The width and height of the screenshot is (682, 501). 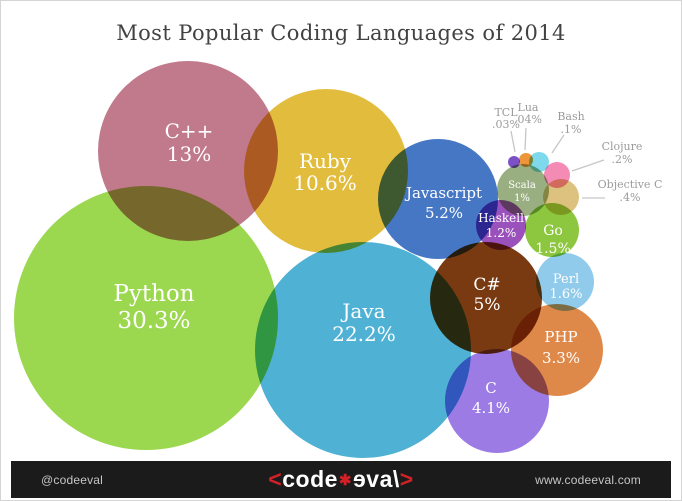 I want to click on codeeval-logo: <code✱ɘva\>, so click(x=340, y=478).